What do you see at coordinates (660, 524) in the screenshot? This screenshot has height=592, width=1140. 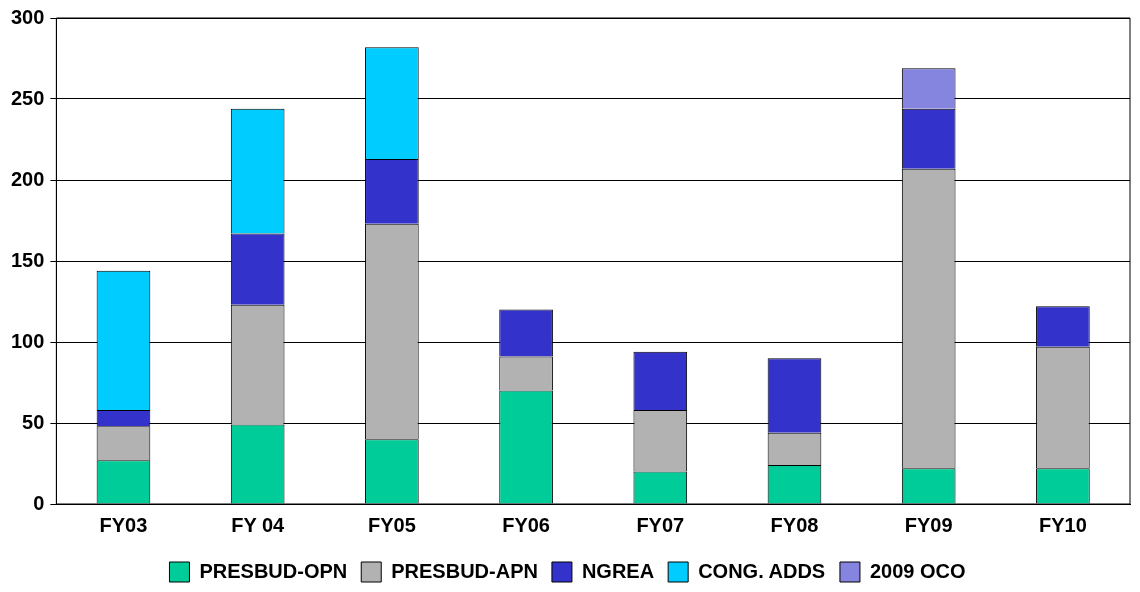 I see `x-tick-label: FY07` at bounding box center [660, 524].